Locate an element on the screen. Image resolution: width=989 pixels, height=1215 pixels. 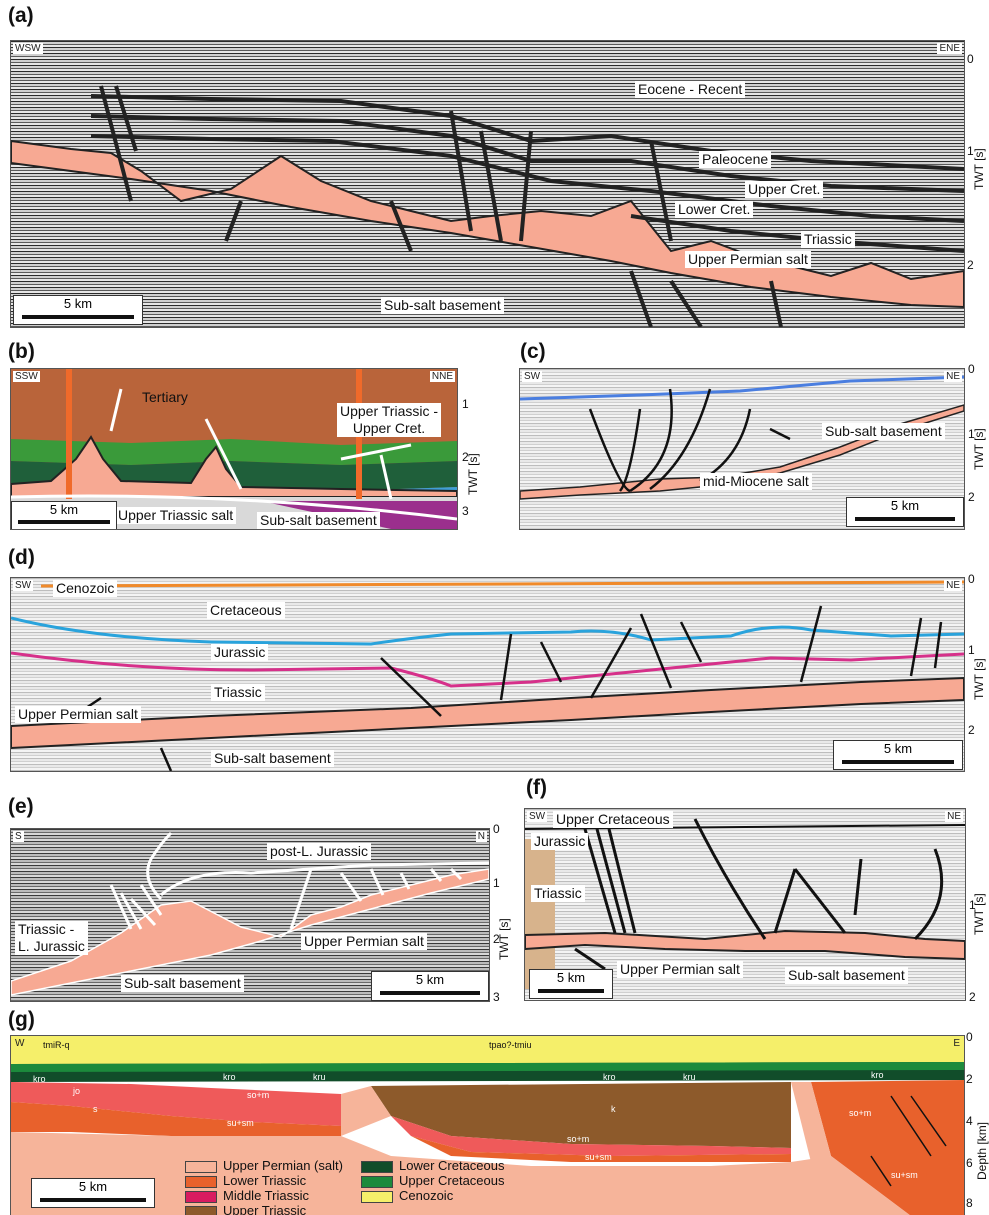
panel-a-label-upper-cret: Upper Cret. is located at coordinates (784, 189).